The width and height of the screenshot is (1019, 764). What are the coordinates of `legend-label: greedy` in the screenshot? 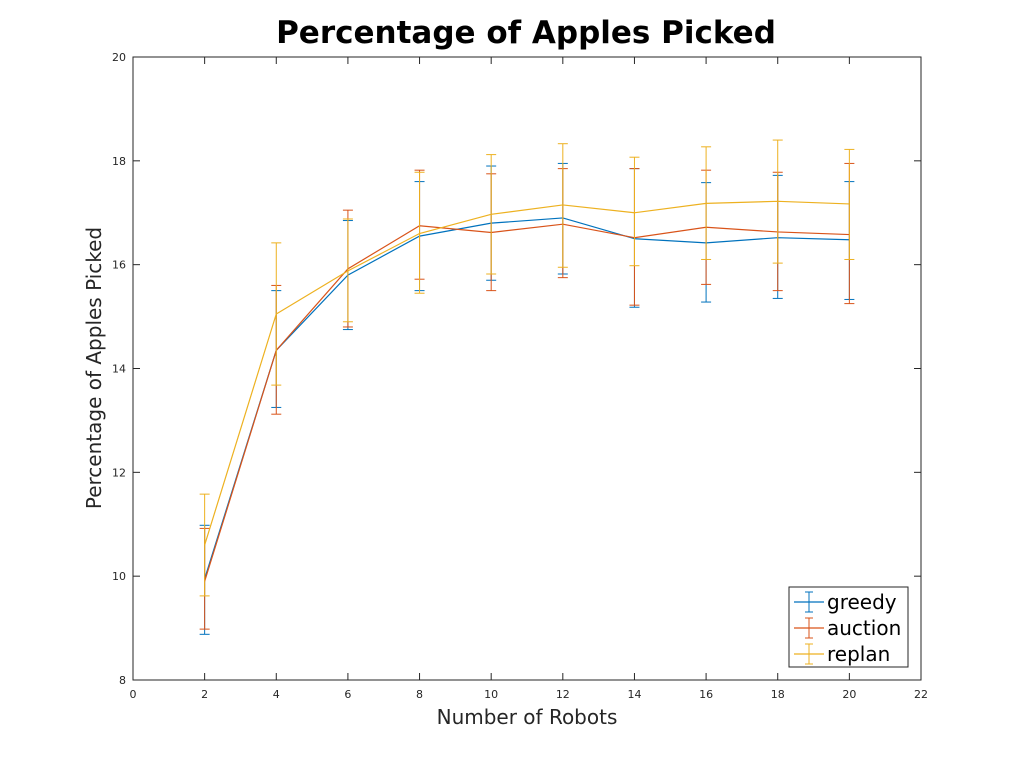 It's located at (862, 602).